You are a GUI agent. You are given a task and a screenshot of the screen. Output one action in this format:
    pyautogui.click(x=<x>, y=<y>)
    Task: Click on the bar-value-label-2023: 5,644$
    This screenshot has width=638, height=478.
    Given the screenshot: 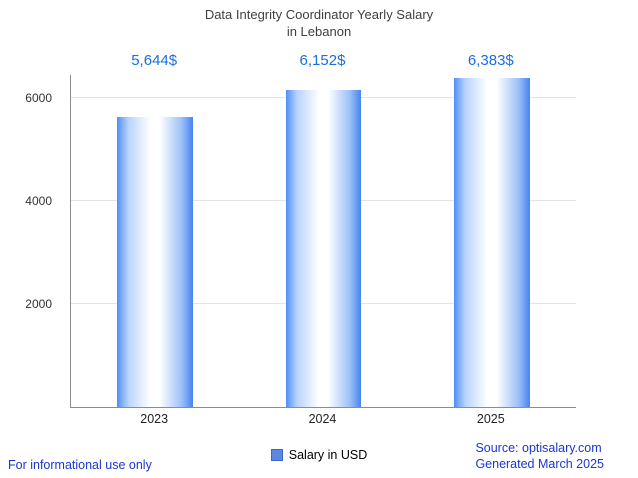 What is the action you would take?
    pyautogui.click(x=154, y=60)
    